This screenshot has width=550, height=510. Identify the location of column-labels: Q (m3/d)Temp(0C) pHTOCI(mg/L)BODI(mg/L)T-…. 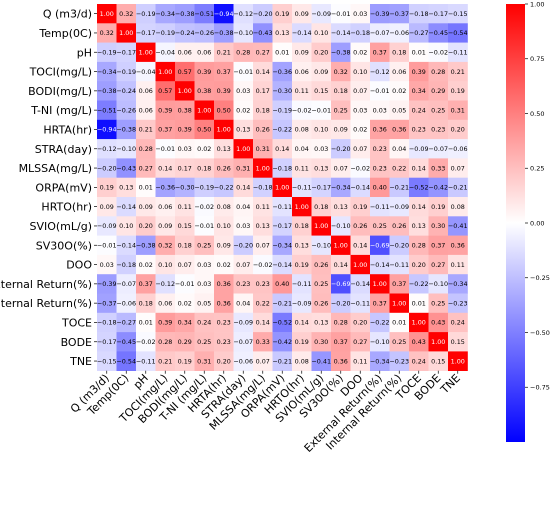
(265, 412).